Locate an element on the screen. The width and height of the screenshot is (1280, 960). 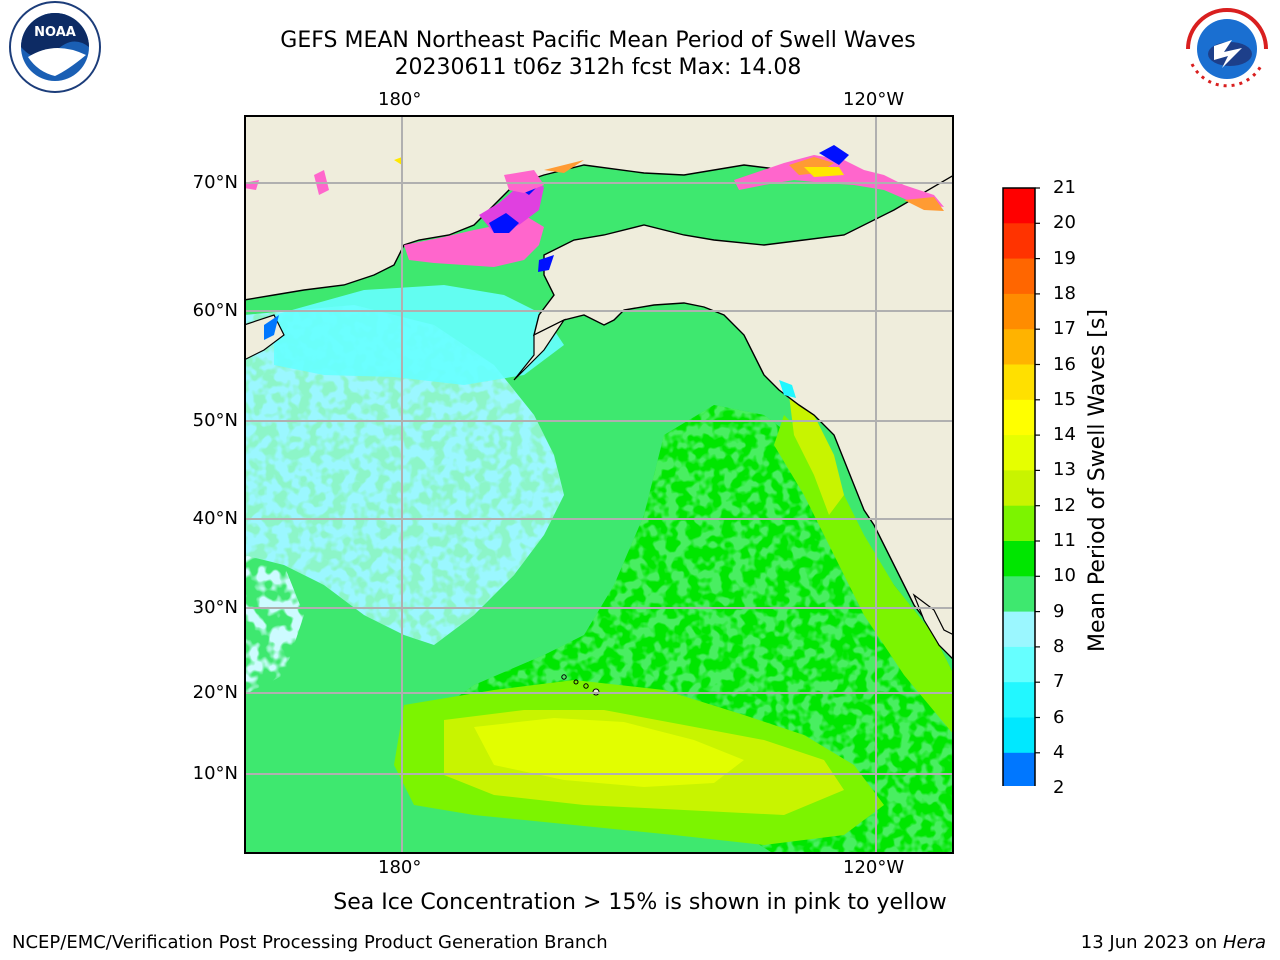
noaa-logo-icon: NOAA is located at coordinates (55, 47).